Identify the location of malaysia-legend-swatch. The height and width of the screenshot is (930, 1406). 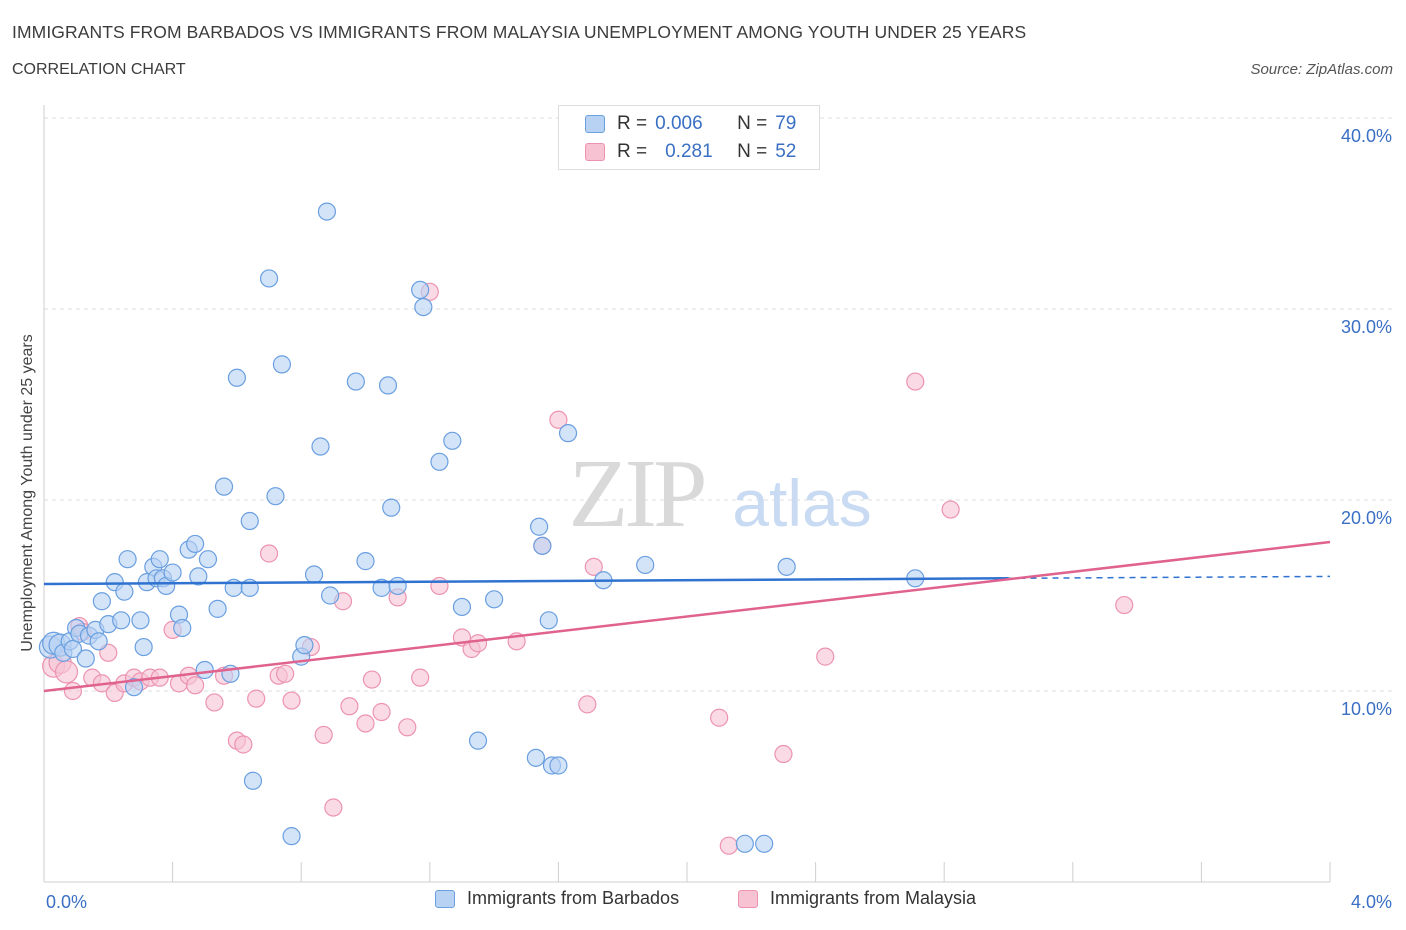
(748, 898).